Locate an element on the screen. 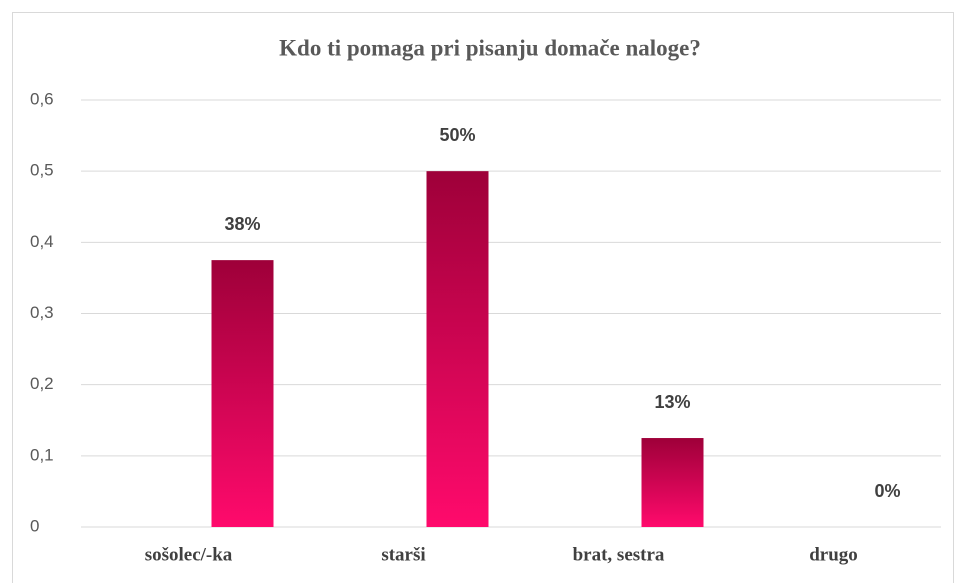 Image resolution: width=957 pixels, height=583 pixels. data-label: 50% is located at coordinates (457, 135).